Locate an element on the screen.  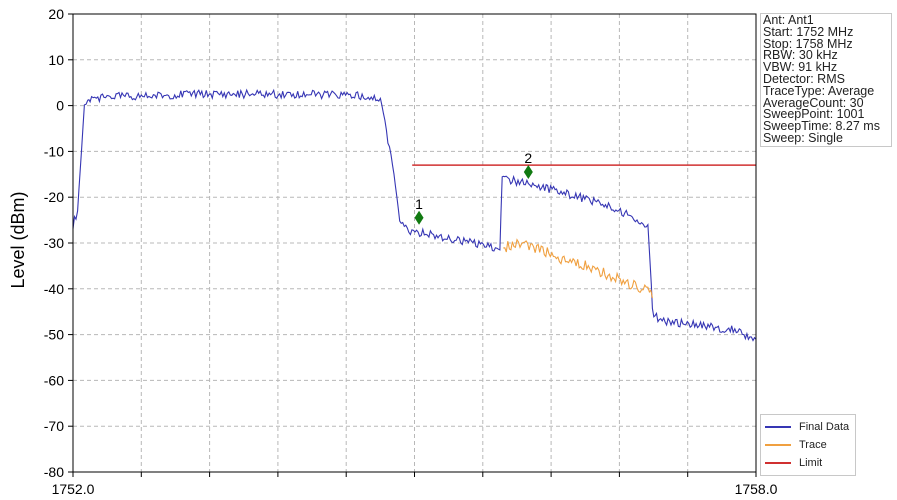
y-axis-label: Level (dBm) is located at coordinates (18, 239).